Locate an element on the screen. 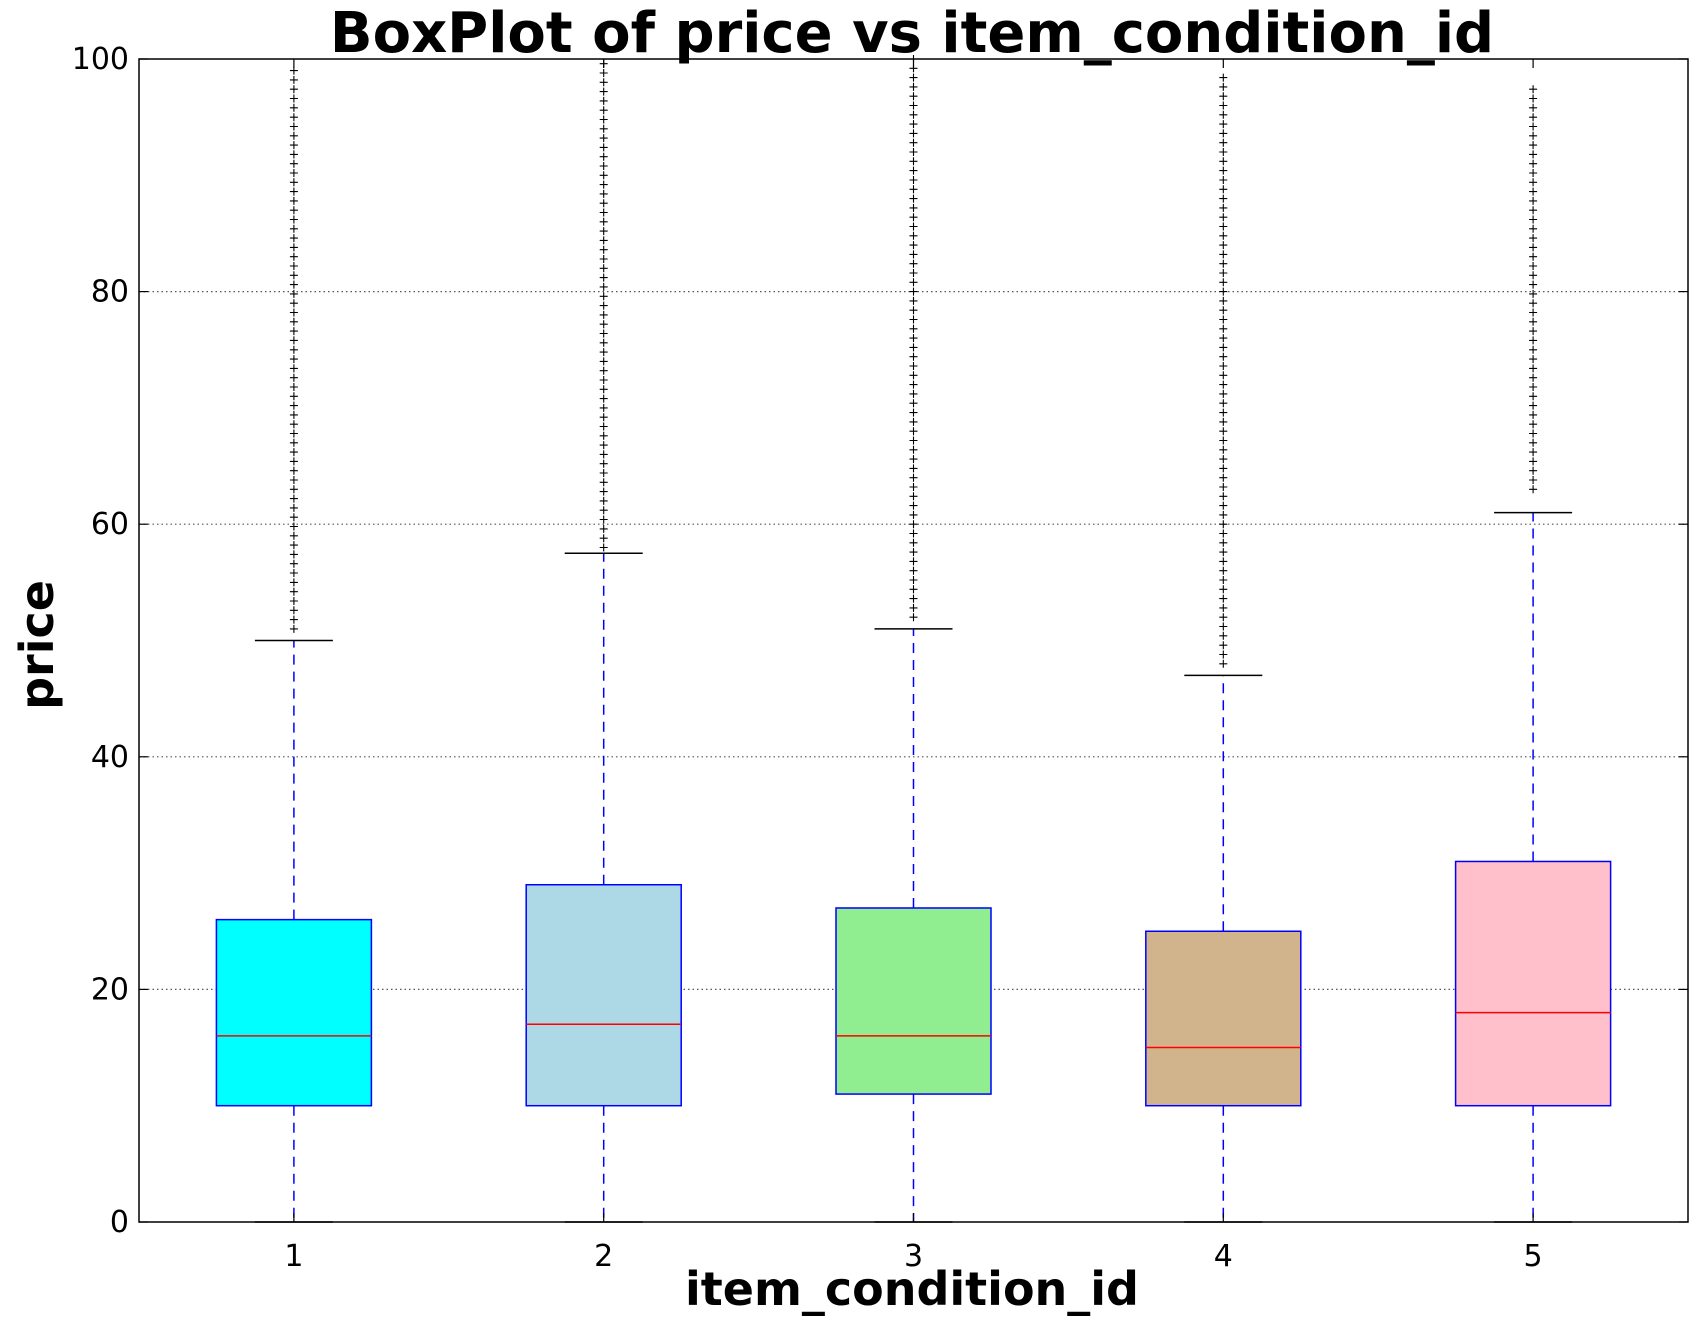 Image resolution: width=1696 pixels, height=1327 pixels. x-tick-label-3: 4 is located at coordinates (1223, 1256).